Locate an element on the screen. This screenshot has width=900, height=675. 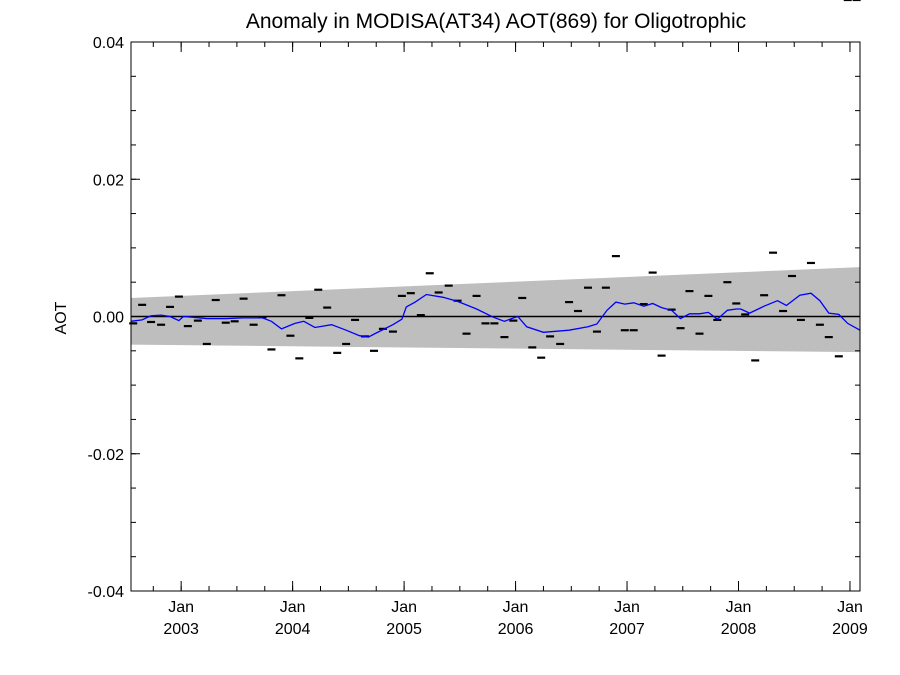
confidence-band is located at coordinates (495, 310).